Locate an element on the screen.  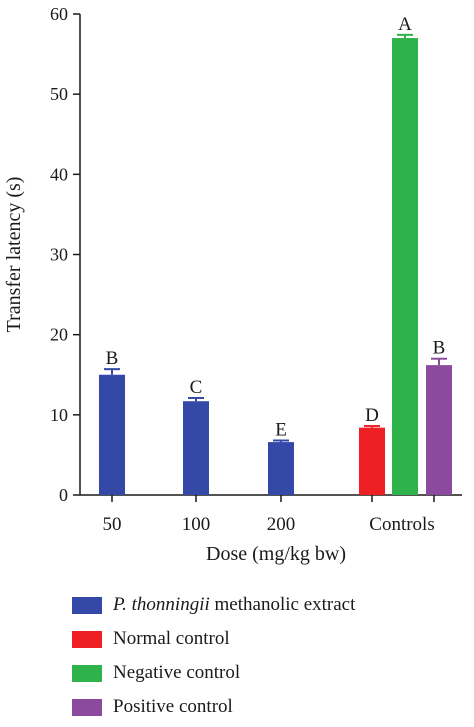
legend-label-positive-control: Positive control is located at coordinates (173, 706).